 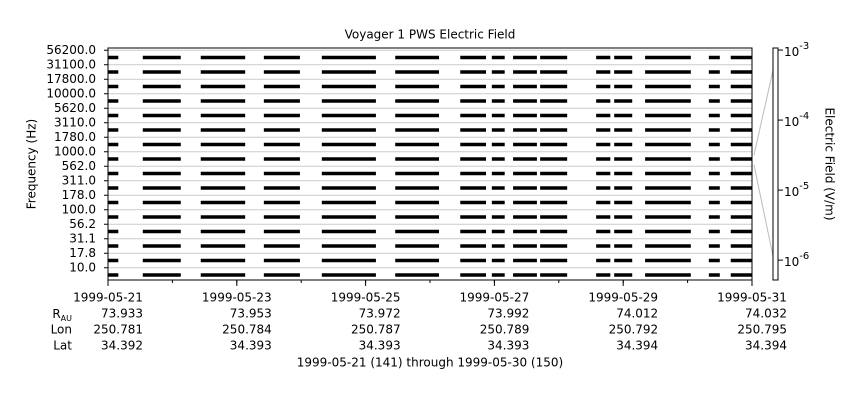 What do you see at coordinates (118, 330) in the screenshot?
I see `ephemeris-value: 250.781` at bounding box center [118, 330].